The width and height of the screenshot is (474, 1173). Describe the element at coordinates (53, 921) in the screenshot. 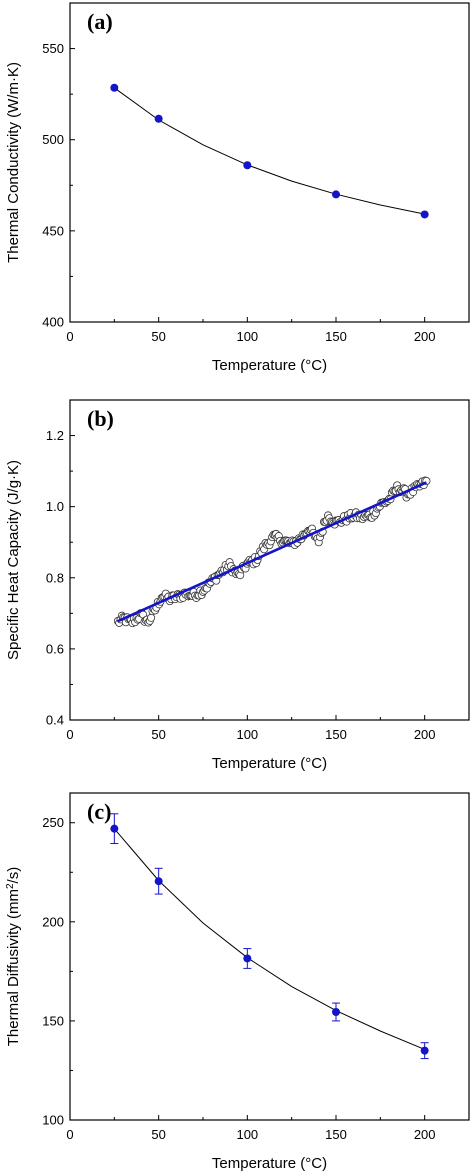

I see `y-tick-label: 200` at that location.